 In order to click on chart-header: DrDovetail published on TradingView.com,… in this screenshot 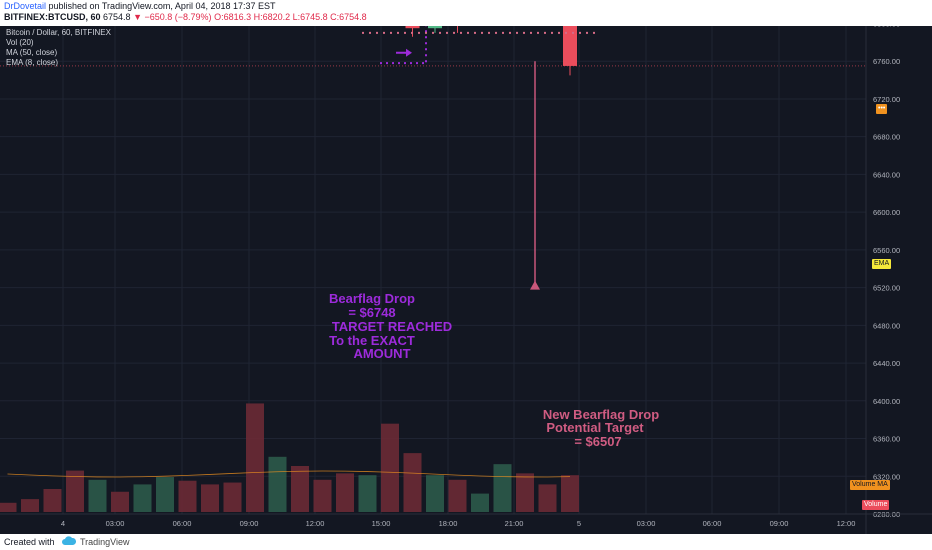, I will do `click(466, 13)`.